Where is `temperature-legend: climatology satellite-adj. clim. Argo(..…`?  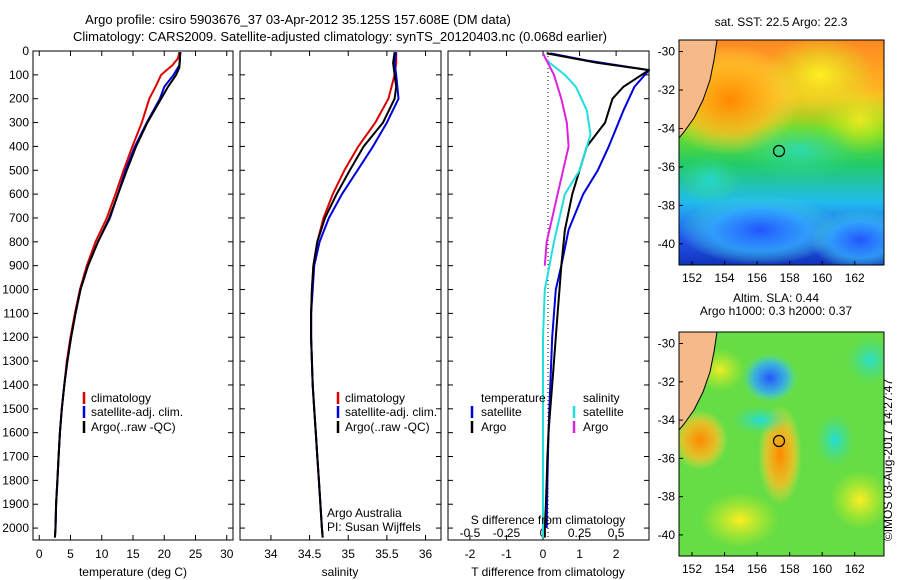
temperature-legend: climatology satellite-adj. clim. Argo(..… is located at coordinates (132, 412).